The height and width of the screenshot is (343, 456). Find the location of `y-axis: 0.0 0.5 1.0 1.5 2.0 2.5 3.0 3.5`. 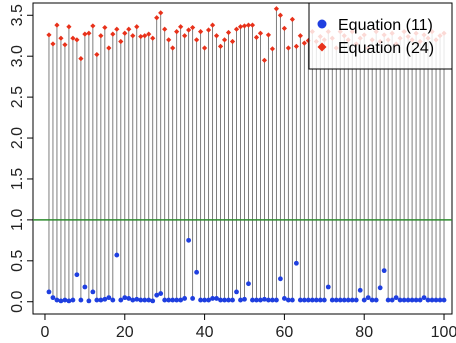

y-axis: 0.0 0.5 1.0 1.5 2.0 2.5 3.0 3.5 is located at coordinates (21, 158).